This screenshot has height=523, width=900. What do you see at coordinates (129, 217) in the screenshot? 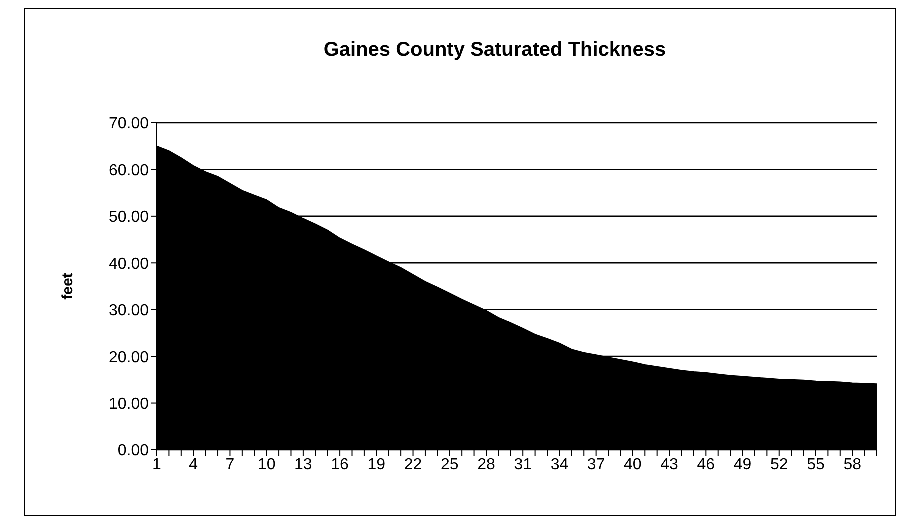
I see `y-tick-label: 50.00` at bounding box center [129, 217].